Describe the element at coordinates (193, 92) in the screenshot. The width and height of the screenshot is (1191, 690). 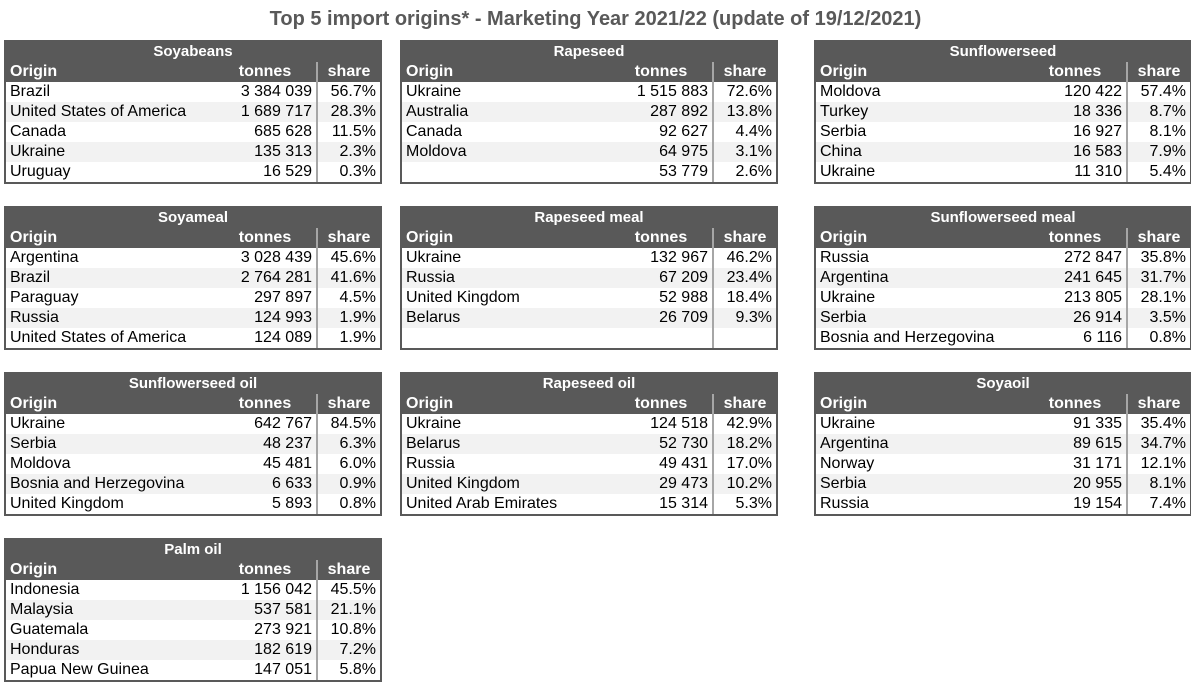
I see `table-row: Brazil 3 384 039 56.7%` at that location.